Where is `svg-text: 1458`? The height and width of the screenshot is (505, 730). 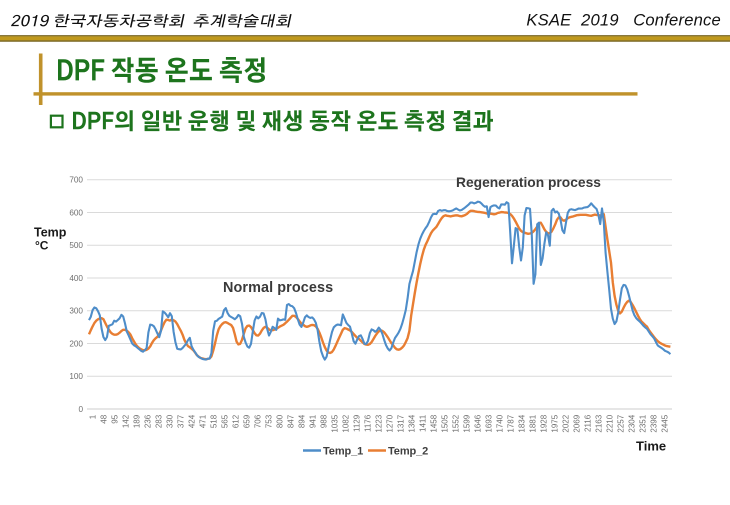
svg-text: 1458 is located at coordinates (433, 423).